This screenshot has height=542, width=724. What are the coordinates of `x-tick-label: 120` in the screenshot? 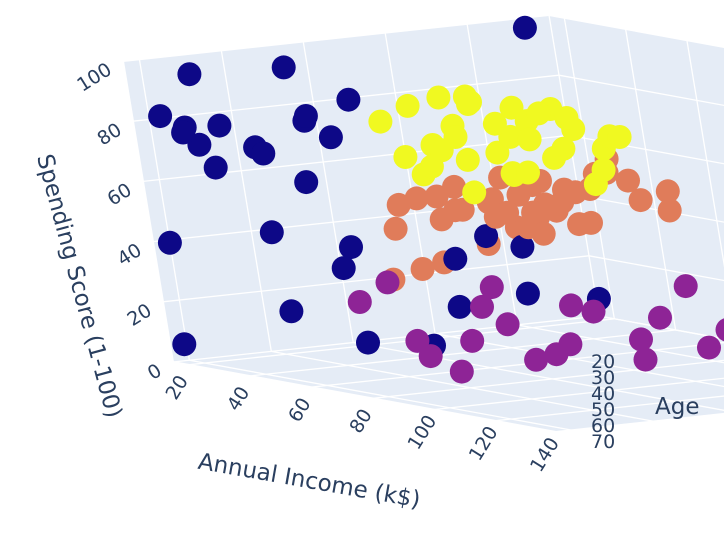 It's located at (484, 443).